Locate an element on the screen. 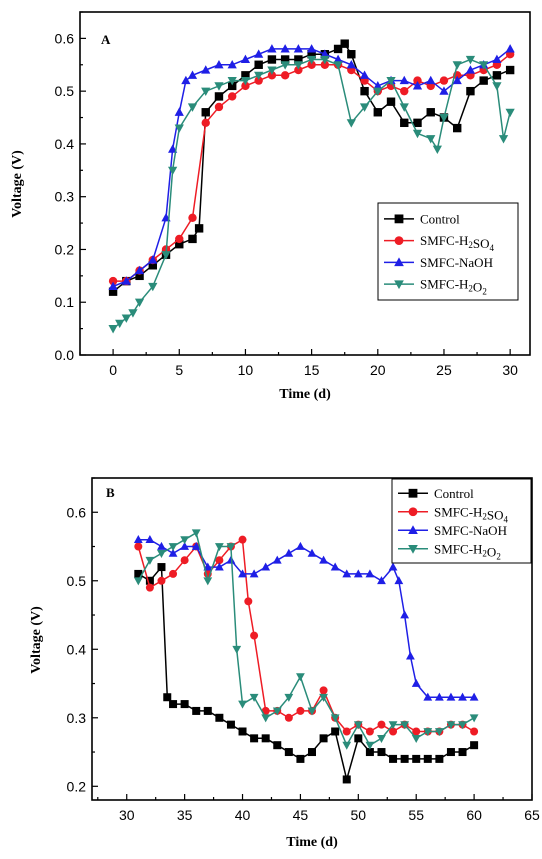  series-line-naoh is located at coordinates (306, 618).